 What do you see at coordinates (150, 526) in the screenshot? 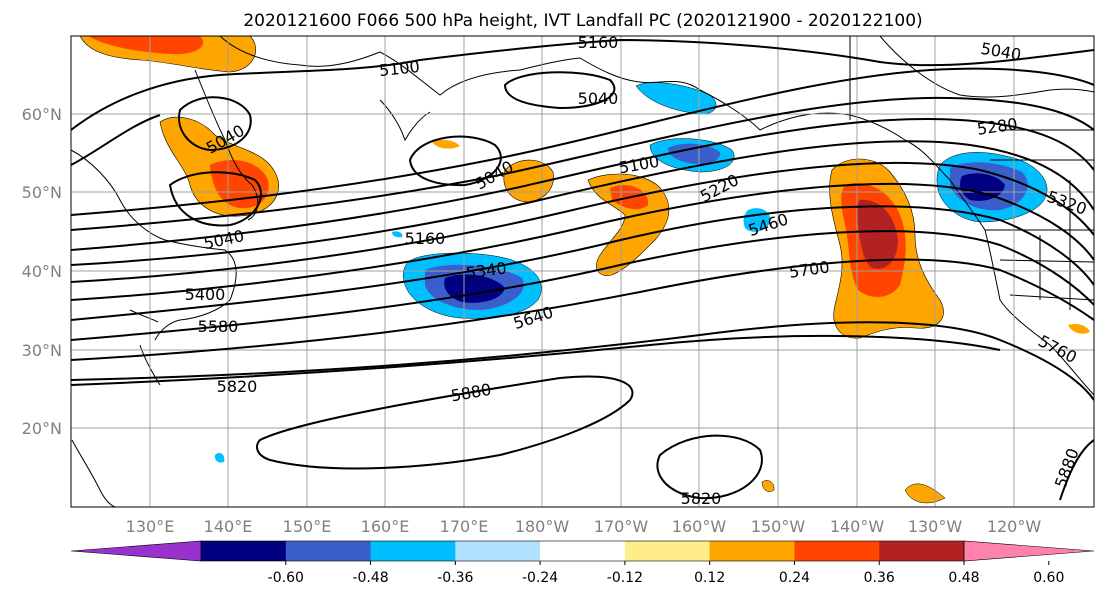
I see `lon-tick-label: 130°E` at bounding box center [150, 526].